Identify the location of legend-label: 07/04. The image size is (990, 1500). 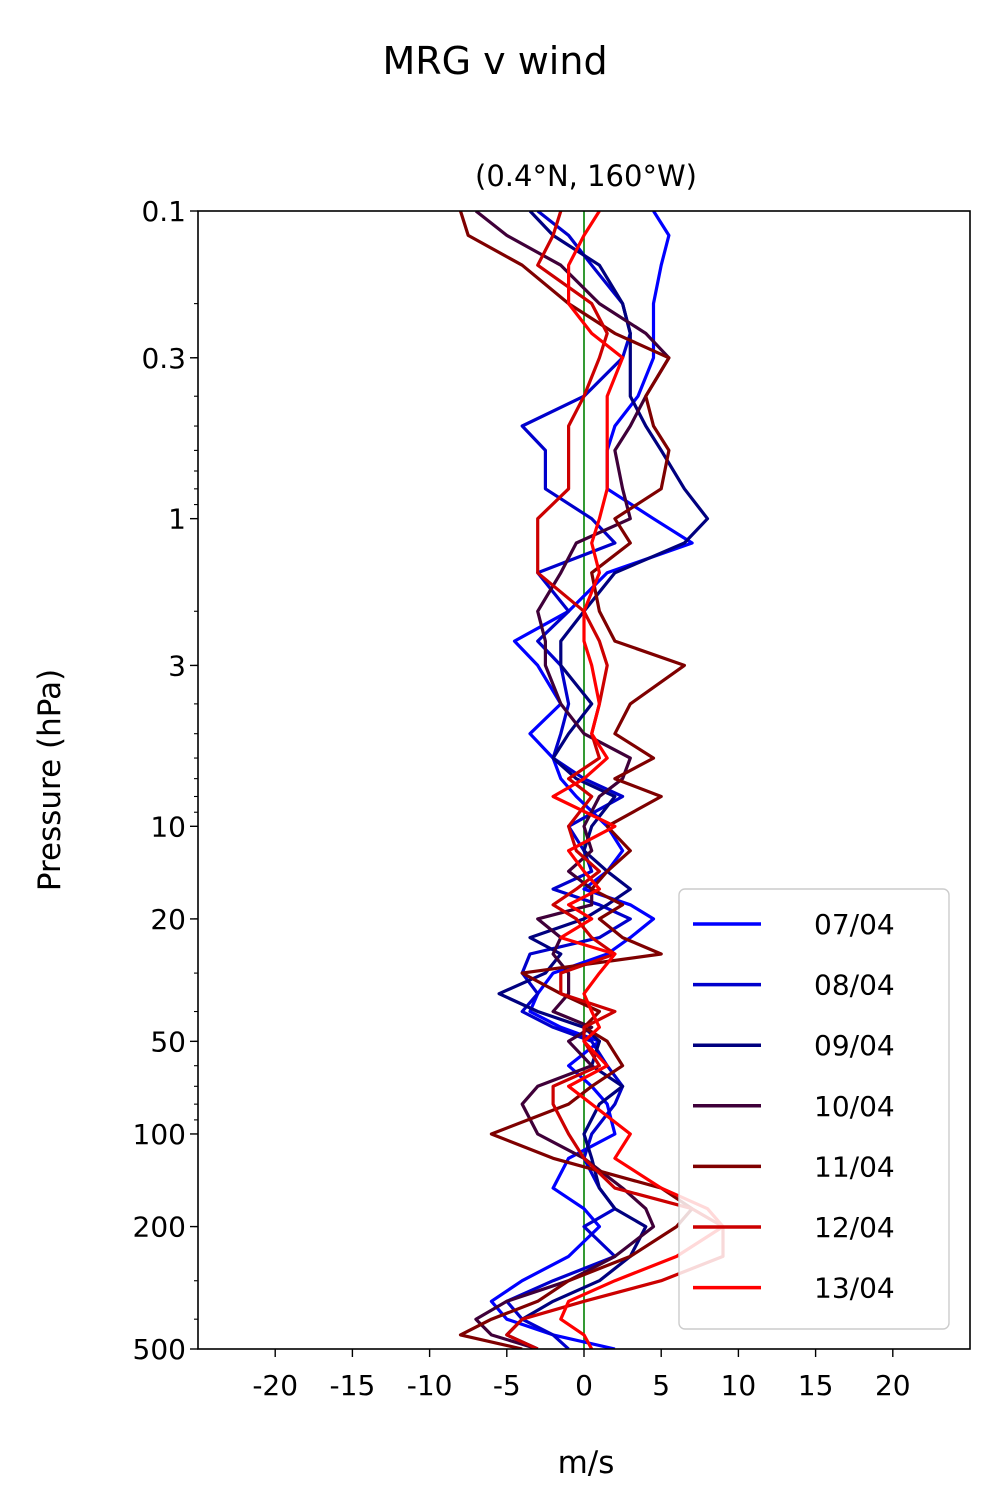
(854, 924).